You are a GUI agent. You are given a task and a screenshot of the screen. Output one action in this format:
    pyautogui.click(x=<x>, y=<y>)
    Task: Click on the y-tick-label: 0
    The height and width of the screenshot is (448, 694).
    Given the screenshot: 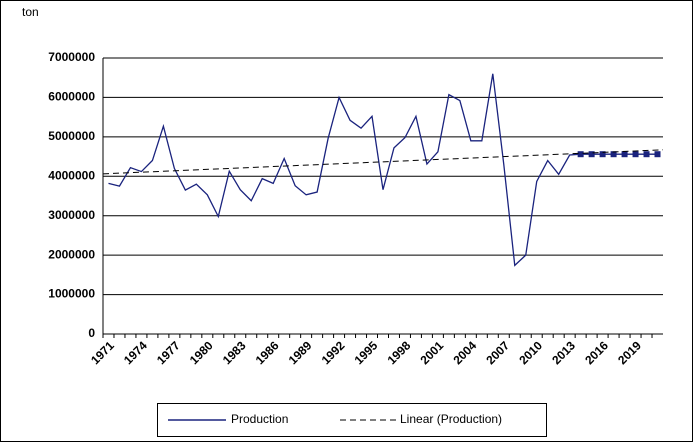 What is the action you would take?
    pyautogui.click(x=91, y=333)
    